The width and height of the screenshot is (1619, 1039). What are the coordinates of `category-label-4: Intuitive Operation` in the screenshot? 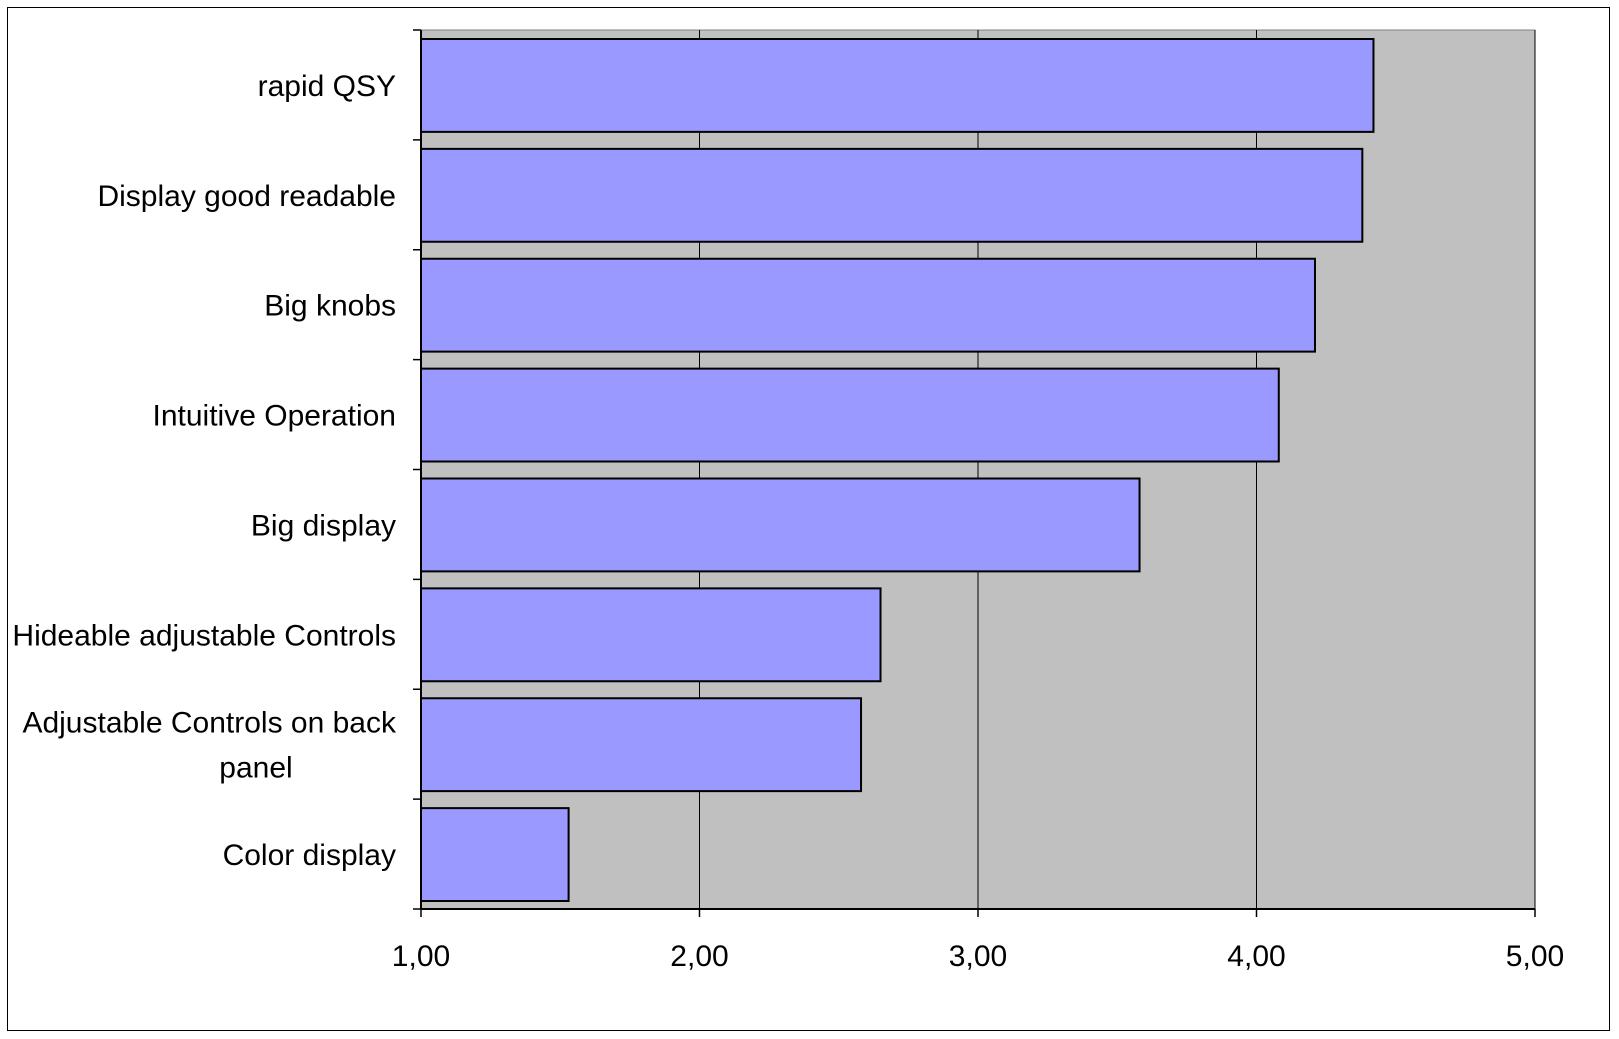 It's located at (274, 416).